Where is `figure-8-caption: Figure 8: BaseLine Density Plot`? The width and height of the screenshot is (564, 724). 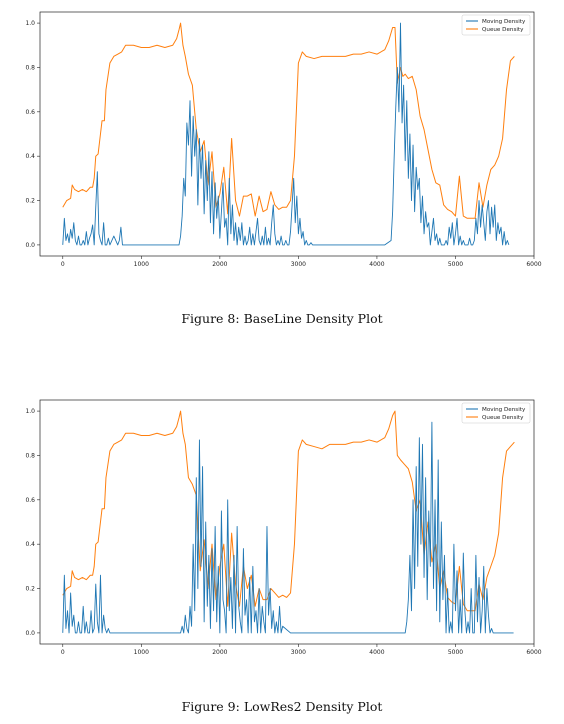
figure-8-caption: Figure 8: BaseLine Density Plot is located at coordinates (282, 318).